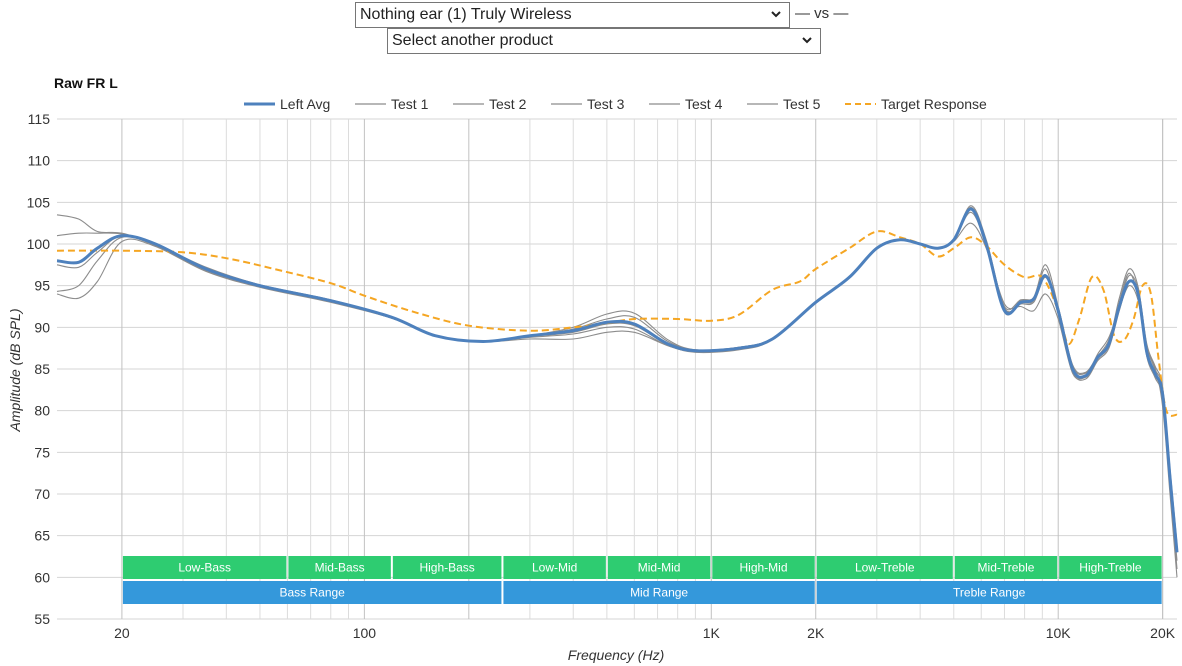 The height and width of the screenshot is (666, 1182). I want to click on y-tick-label: 110, so click(39, 161).